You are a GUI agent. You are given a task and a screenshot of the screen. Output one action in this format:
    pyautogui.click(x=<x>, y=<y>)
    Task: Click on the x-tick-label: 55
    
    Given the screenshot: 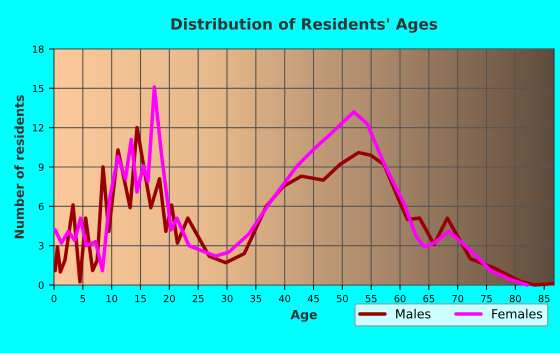 What is the action you would take?
    pyautogui.click(x=371, y=298)
    